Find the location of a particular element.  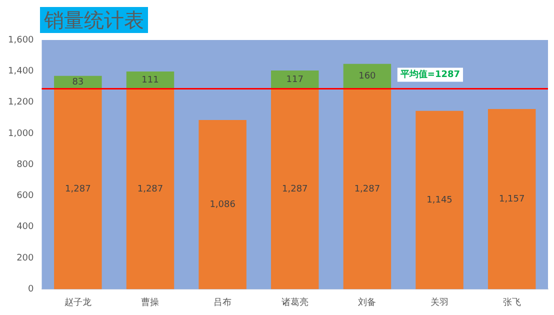

y-tick-label: 600 is located at coordinates (25, 196).